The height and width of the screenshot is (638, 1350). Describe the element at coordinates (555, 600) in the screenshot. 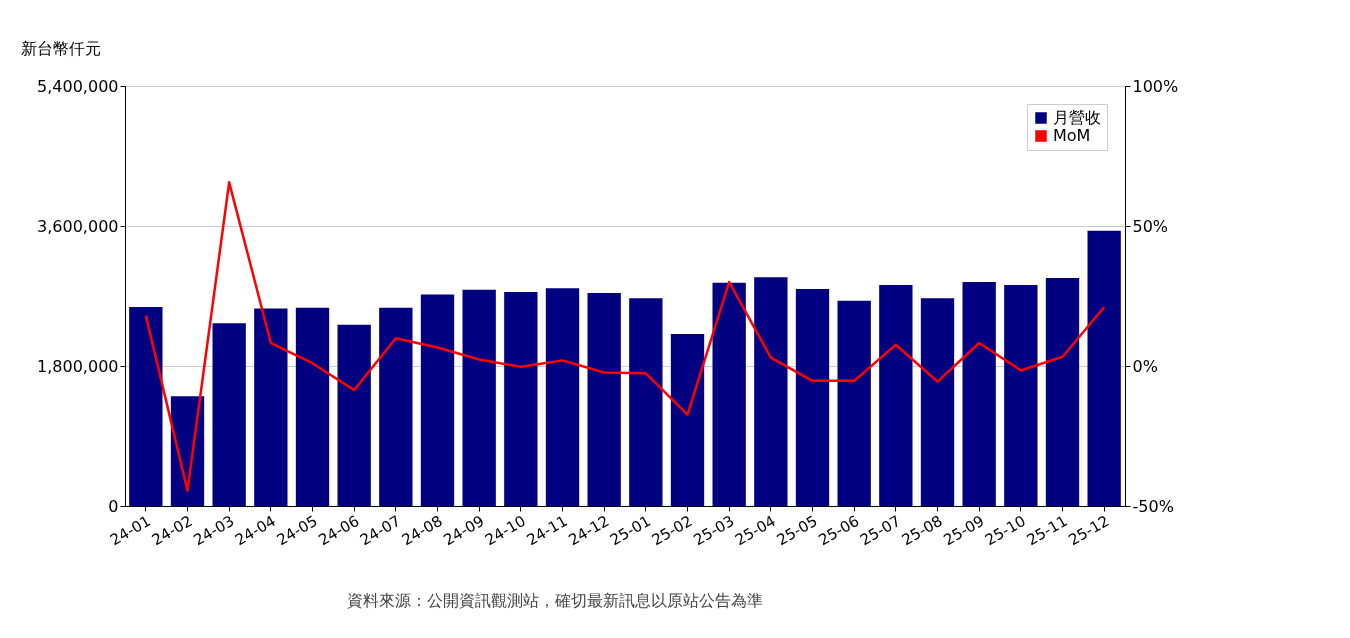

I see `source-note: 資料來源：公開資訊觀測站，確切最新訊息以原站公告為準` at that location.